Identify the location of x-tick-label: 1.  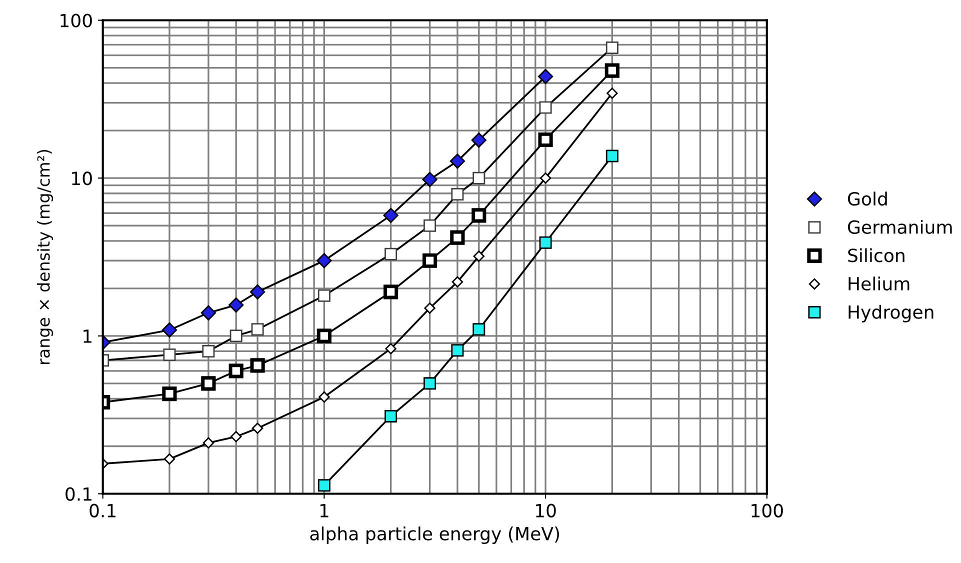
(324, 511).